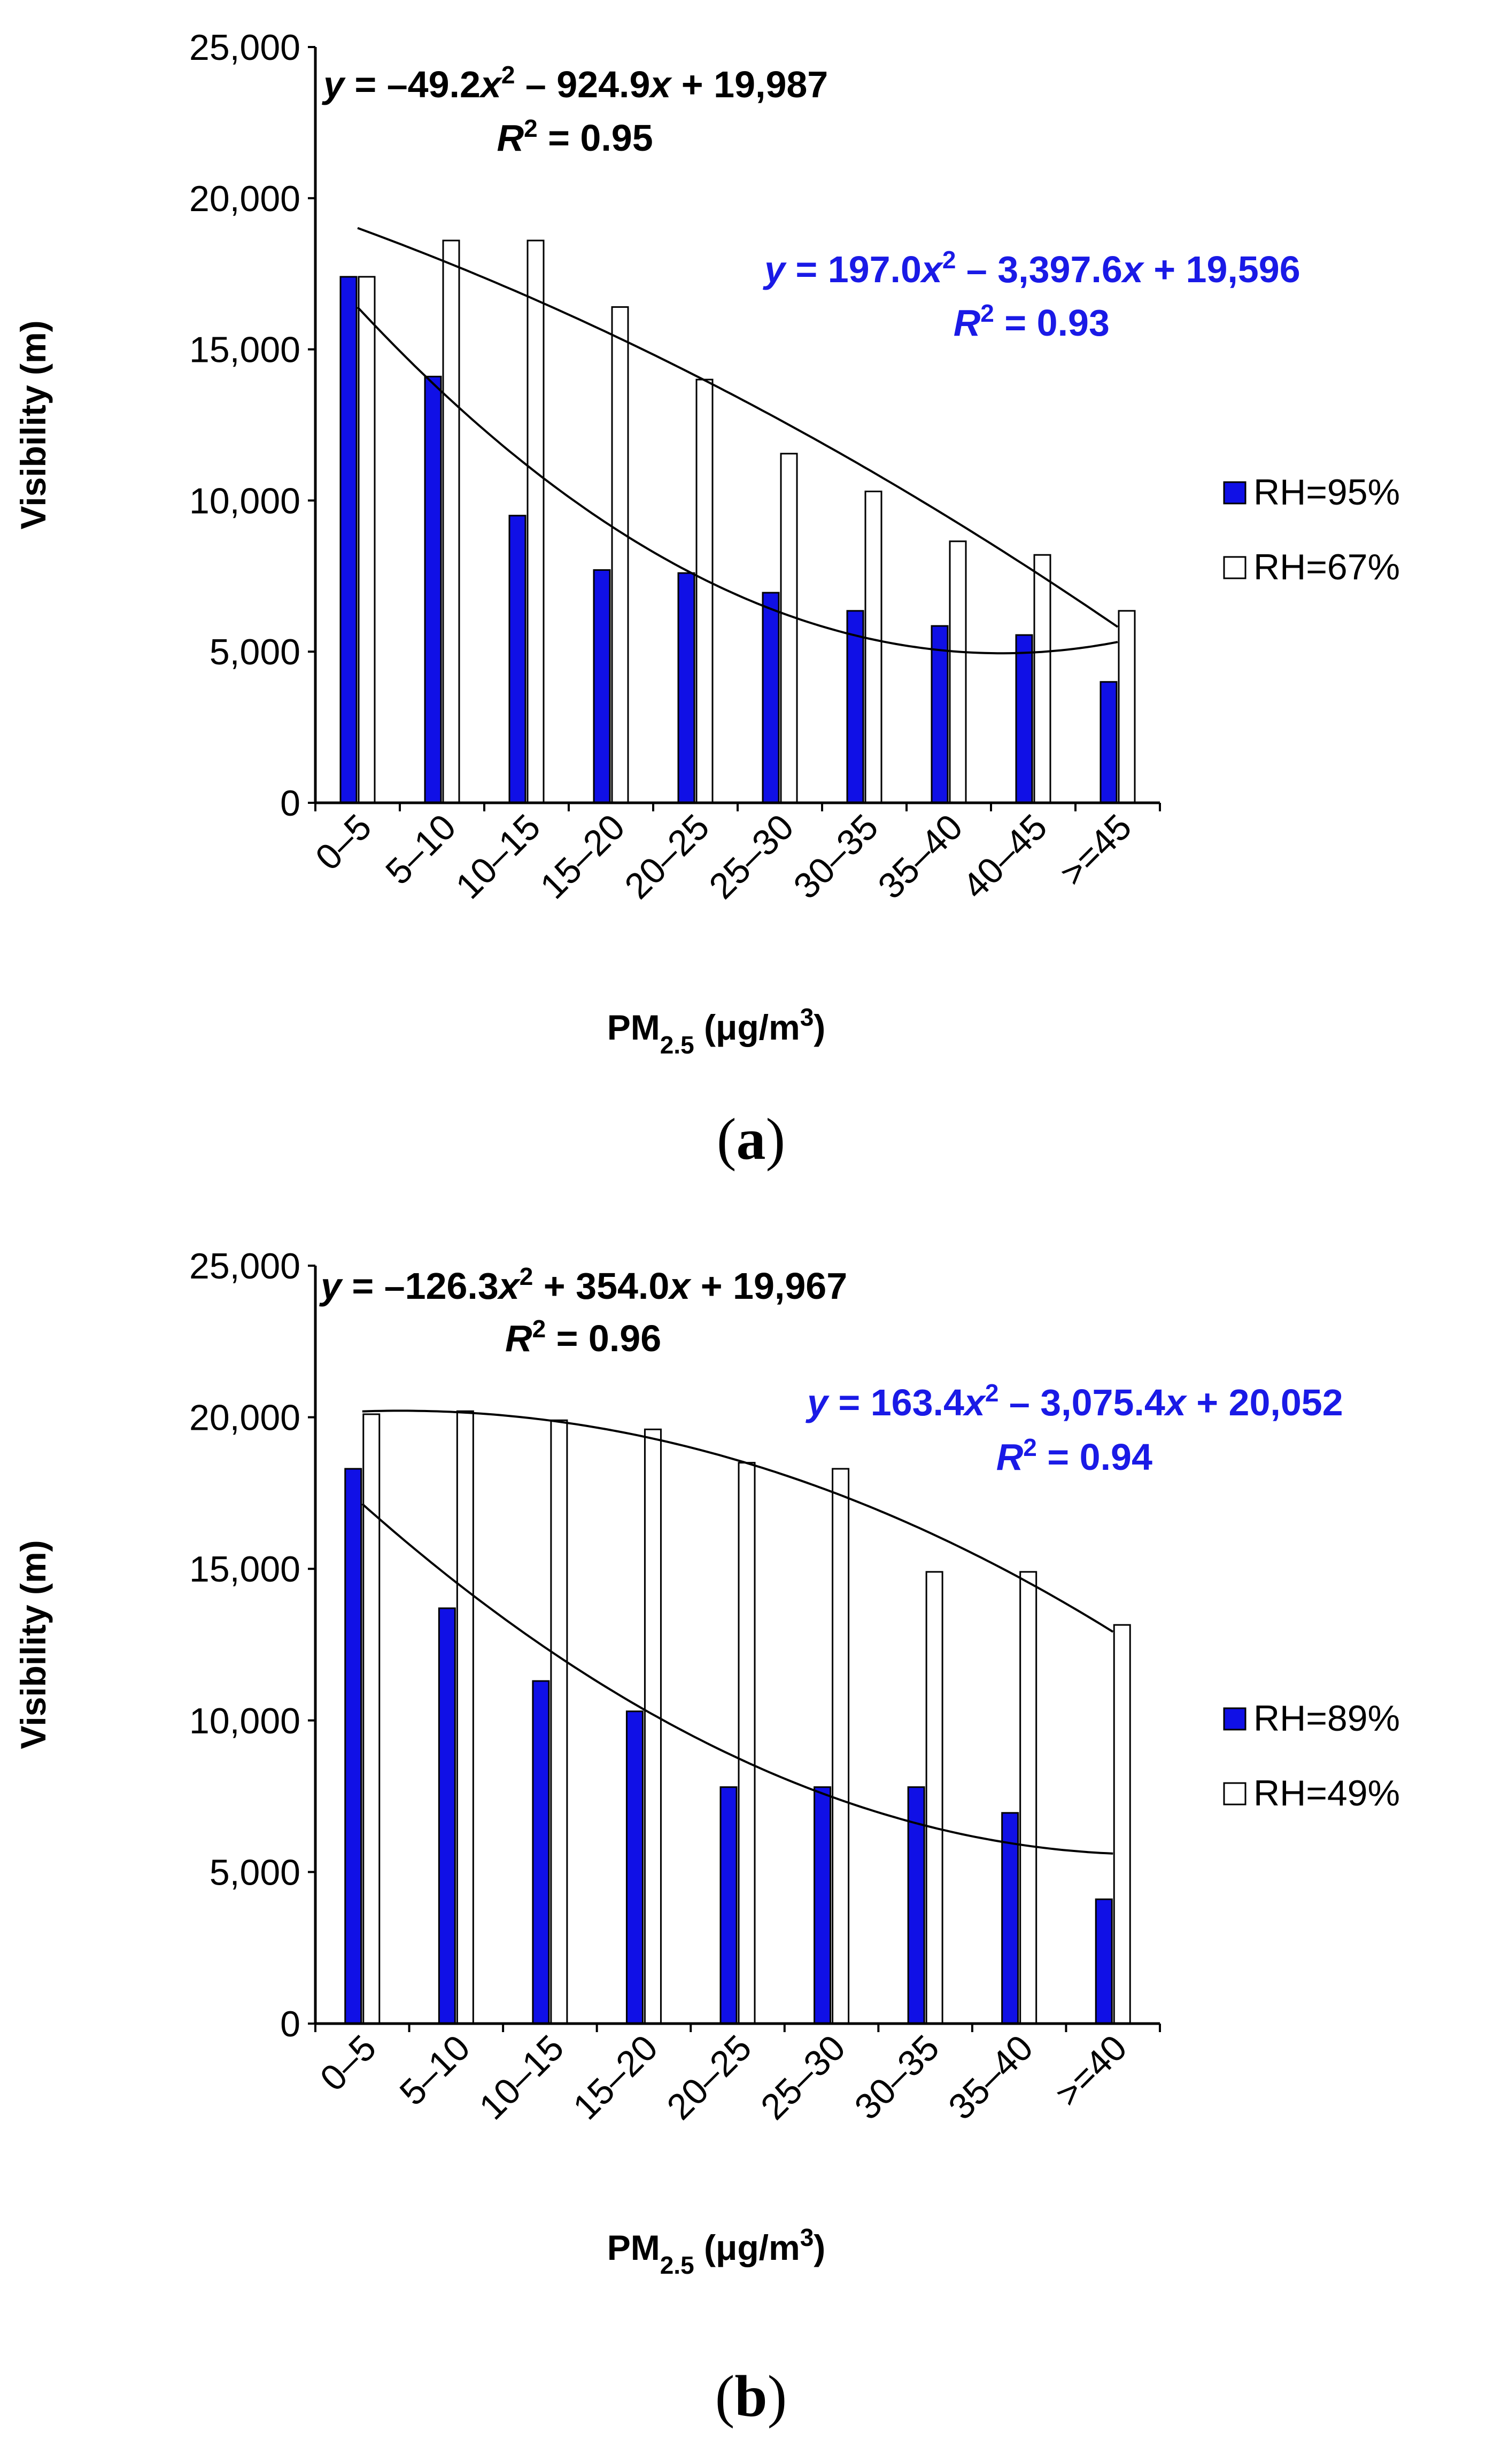  I want to click on black-trend-equation: y = –126.3x2 + 354.0x + 19,967, so click(583, 1284).